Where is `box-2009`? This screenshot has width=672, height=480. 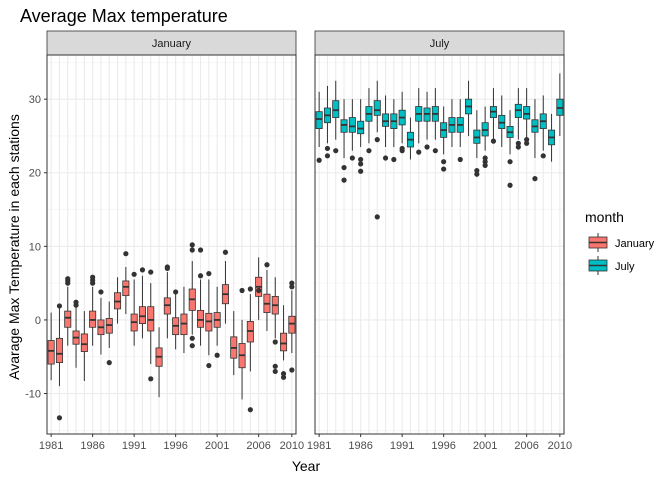 box-2009 is located at coordinates (284, 342).